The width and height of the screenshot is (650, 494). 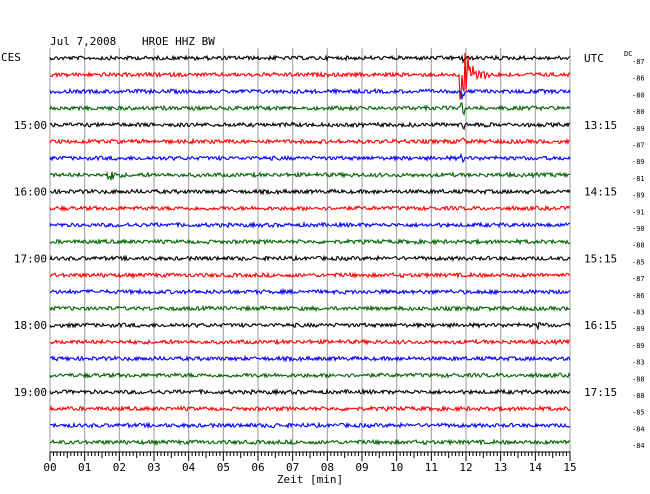 What do you see at coordinates (310, 479) in the screenshot?
I see `x-axis-label: Zeit [min]` at bounding box center [310, 479].